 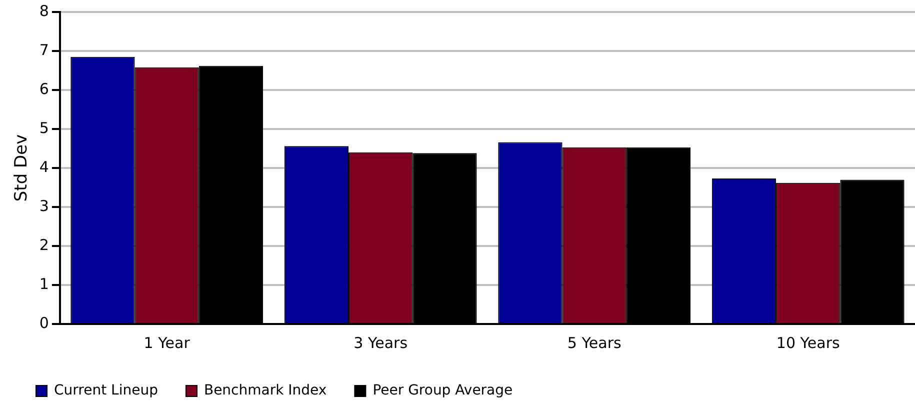 I want to click on y-tick-label: 7, so click(x=44, y=49).